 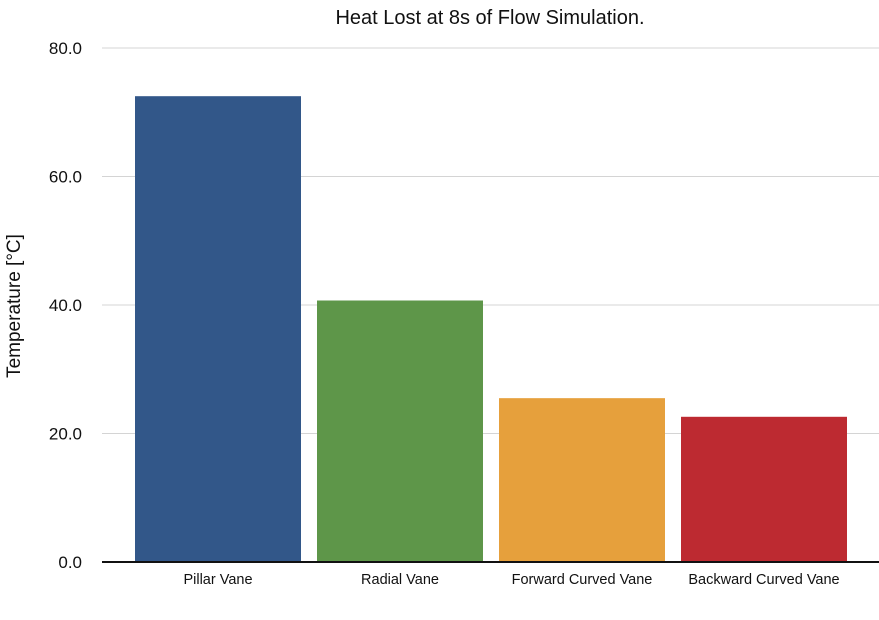 I want to click on y-tick-label: 80.0, so click(x=65, y=48).